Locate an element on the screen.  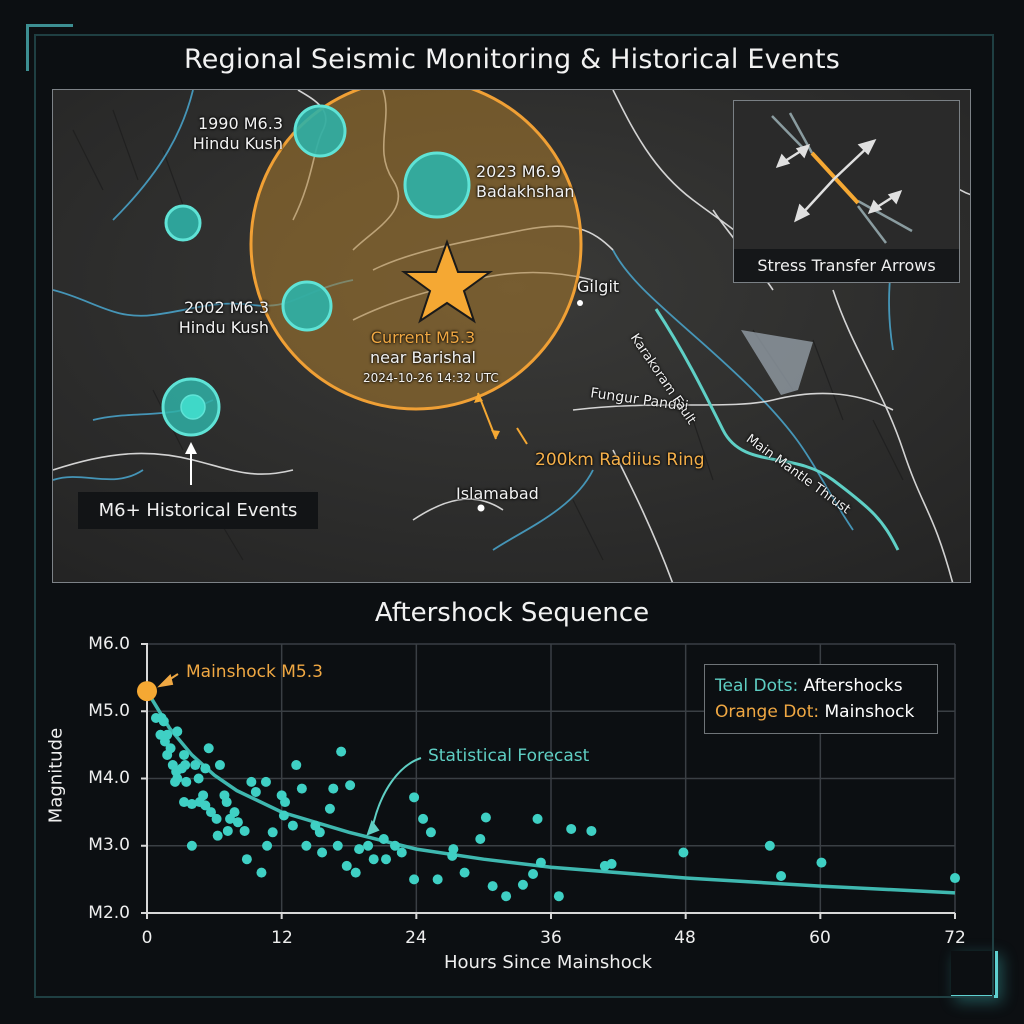
place-label-gilgit: Gilgit is located at coordinates (598, 286).